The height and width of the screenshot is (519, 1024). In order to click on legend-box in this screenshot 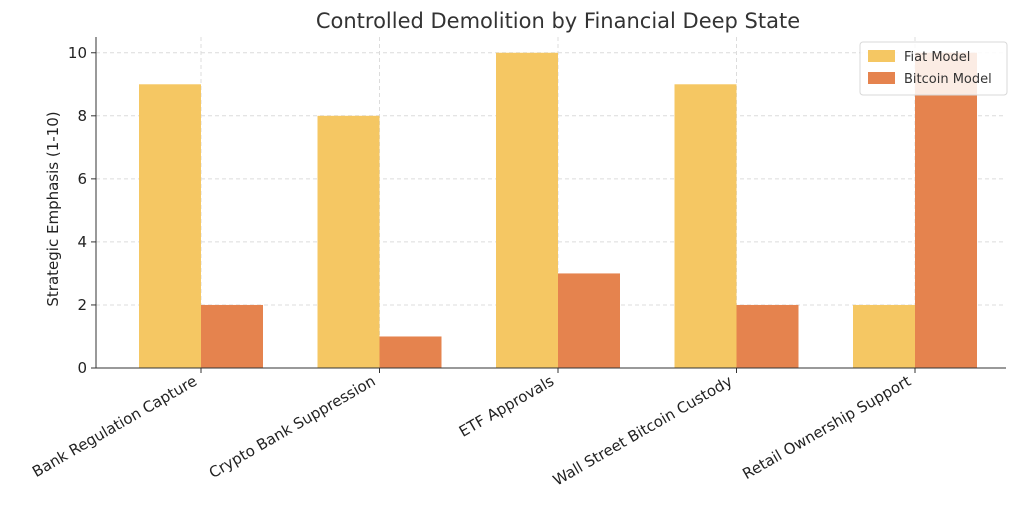, I will do `click(933, 68)`.